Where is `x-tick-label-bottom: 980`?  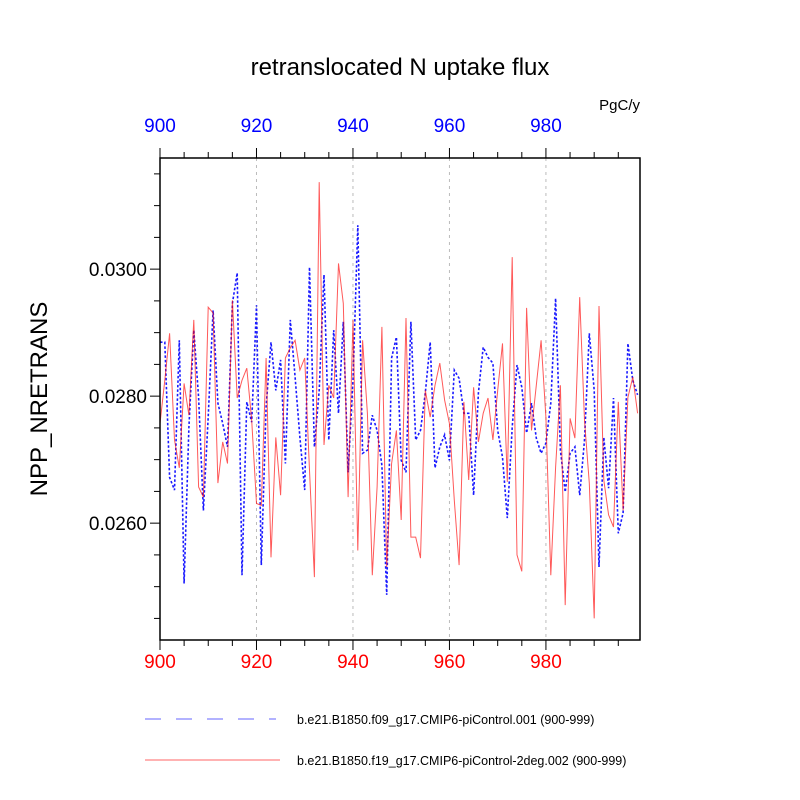 x-tick-label-bottom: 980 is located at coordinates (546, 662).